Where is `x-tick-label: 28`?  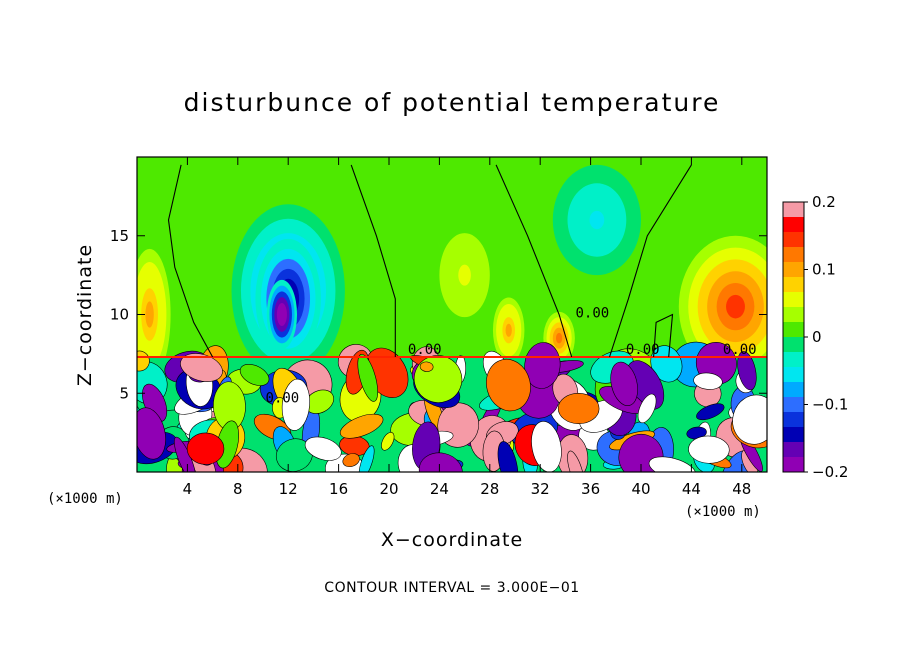 x-tick-label: 28 is located at coordinates (489, 489).